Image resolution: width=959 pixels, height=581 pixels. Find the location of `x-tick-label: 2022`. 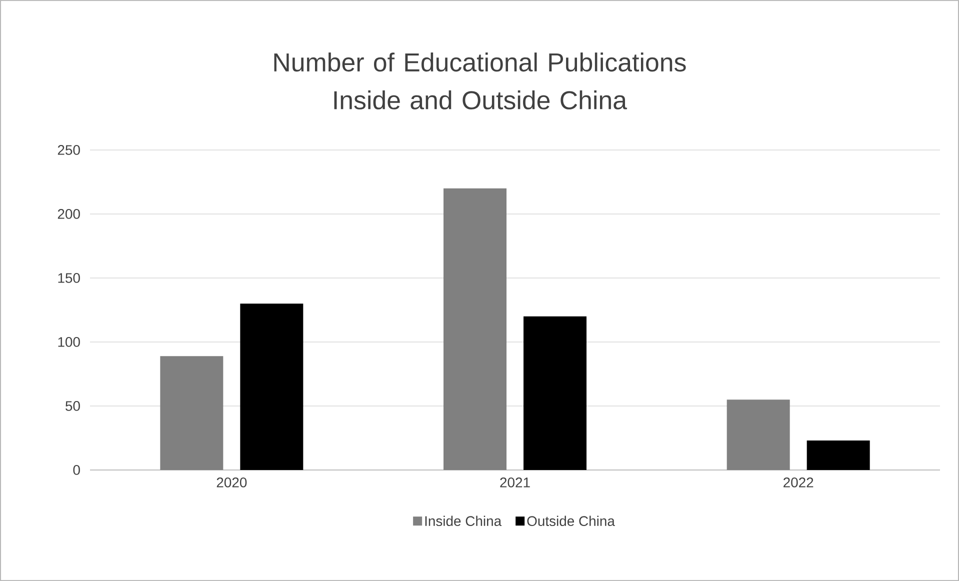

x-tick-label: 2022 is located at coordinates (799, 482).